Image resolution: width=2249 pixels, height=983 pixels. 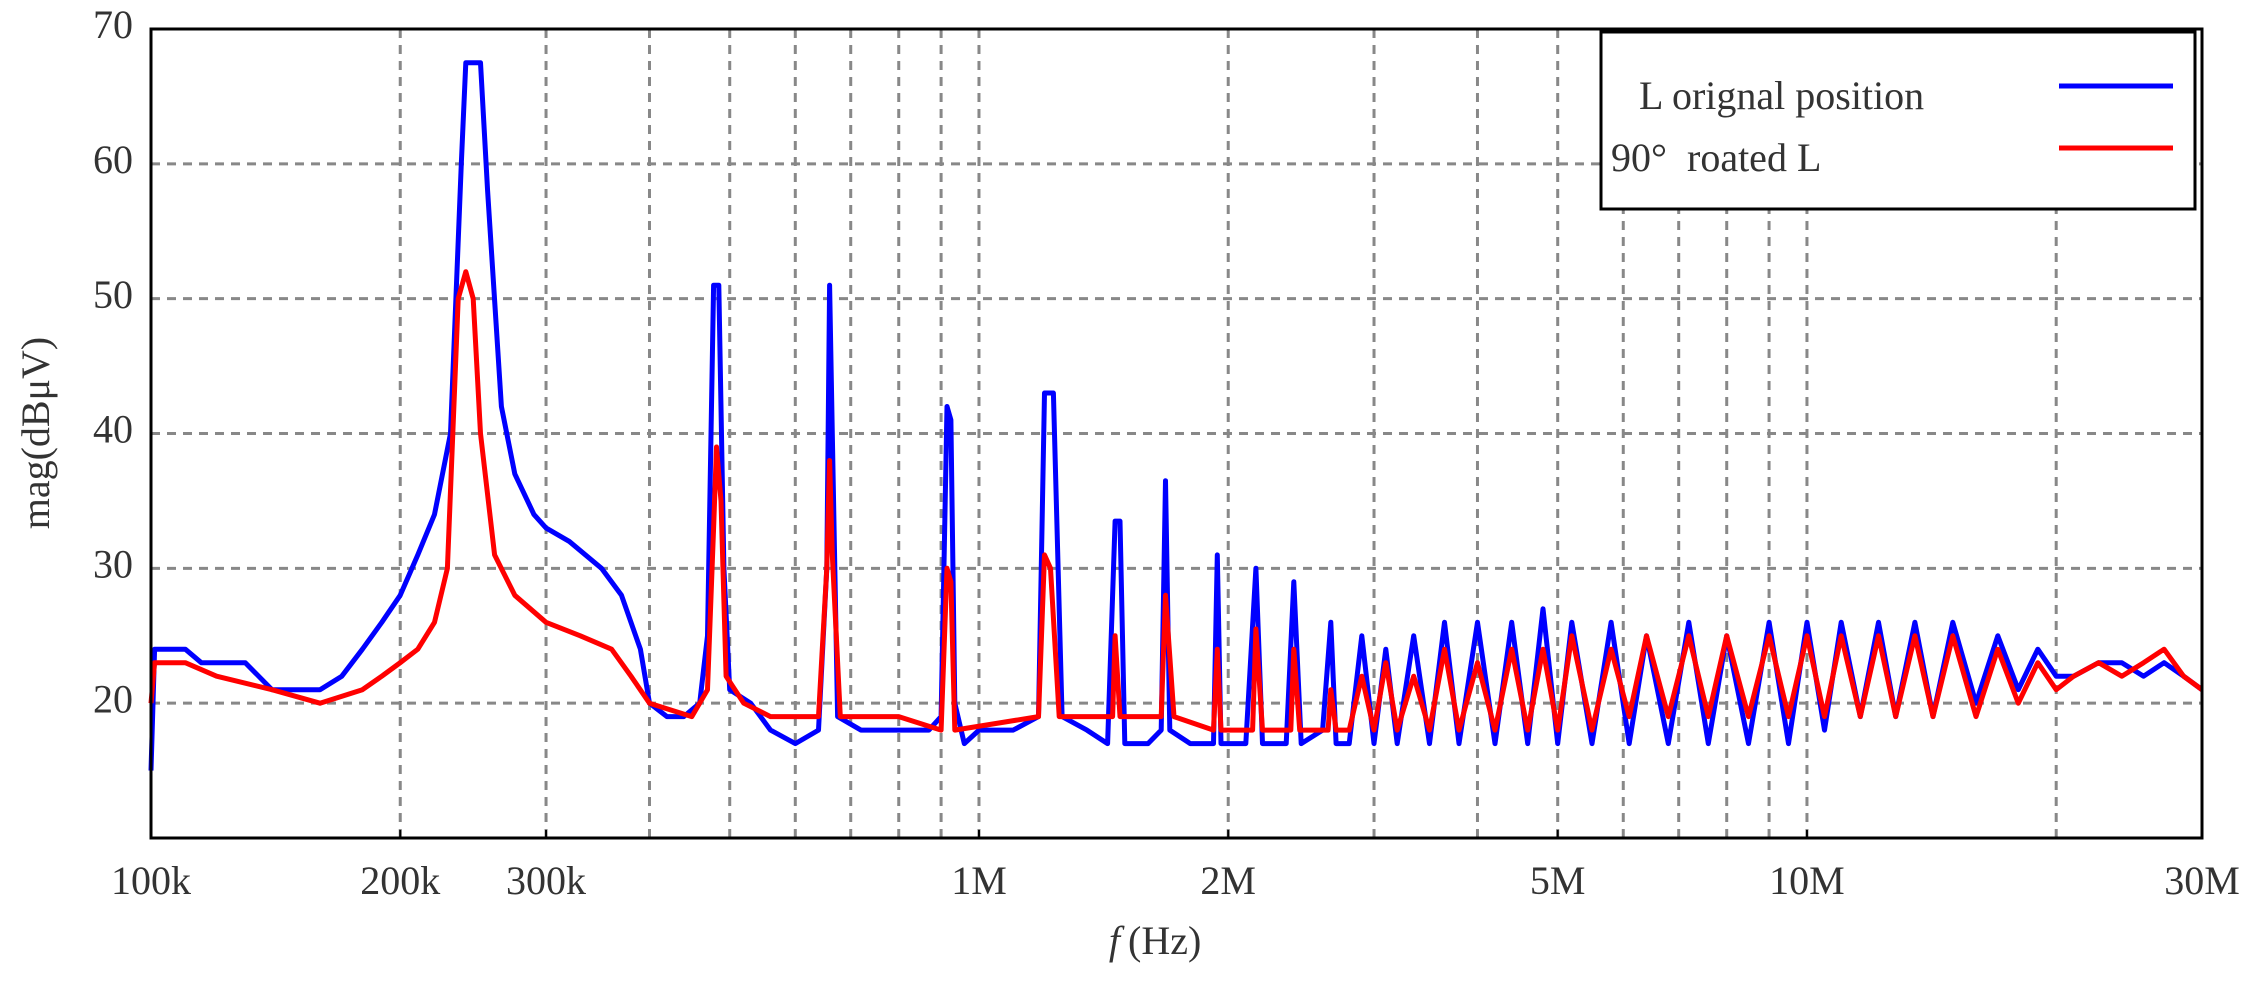 What do you see at coordinates (400, 880) in the screenshot?
I see `x-tick-label: 200k` at bounding box center [400, 880].